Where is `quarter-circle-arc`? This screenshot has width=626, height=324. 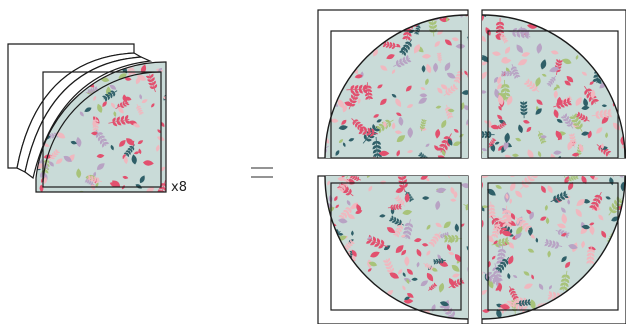
quarter-circle-arc is located at coordinates (396, 86).